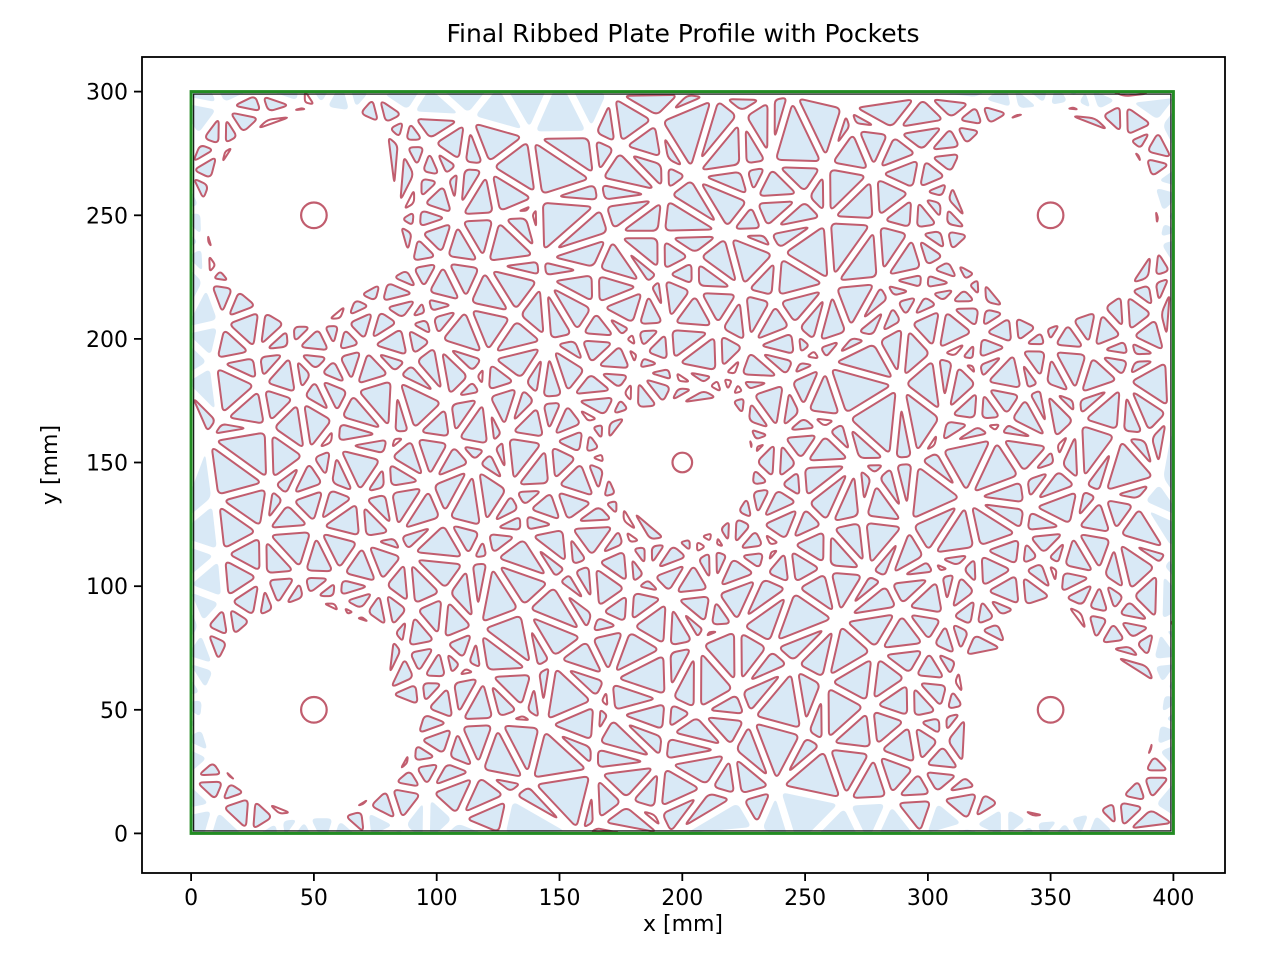 The width and height of the screenshot is (1280, 960). I want to click on y-tick-label: 150, so click(107, 464).